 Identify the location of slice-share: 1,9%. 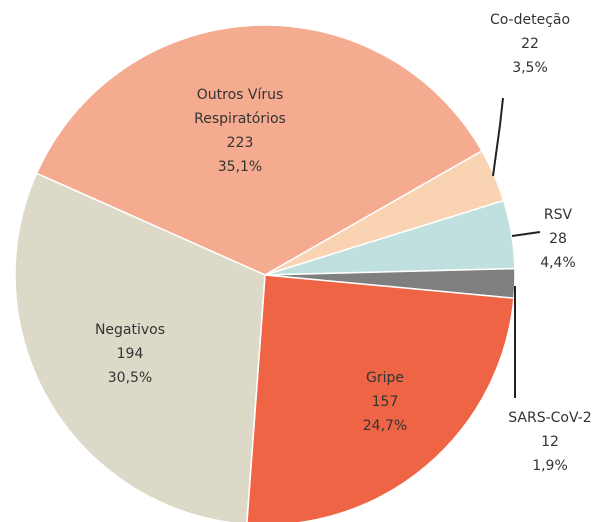
(550, 466).